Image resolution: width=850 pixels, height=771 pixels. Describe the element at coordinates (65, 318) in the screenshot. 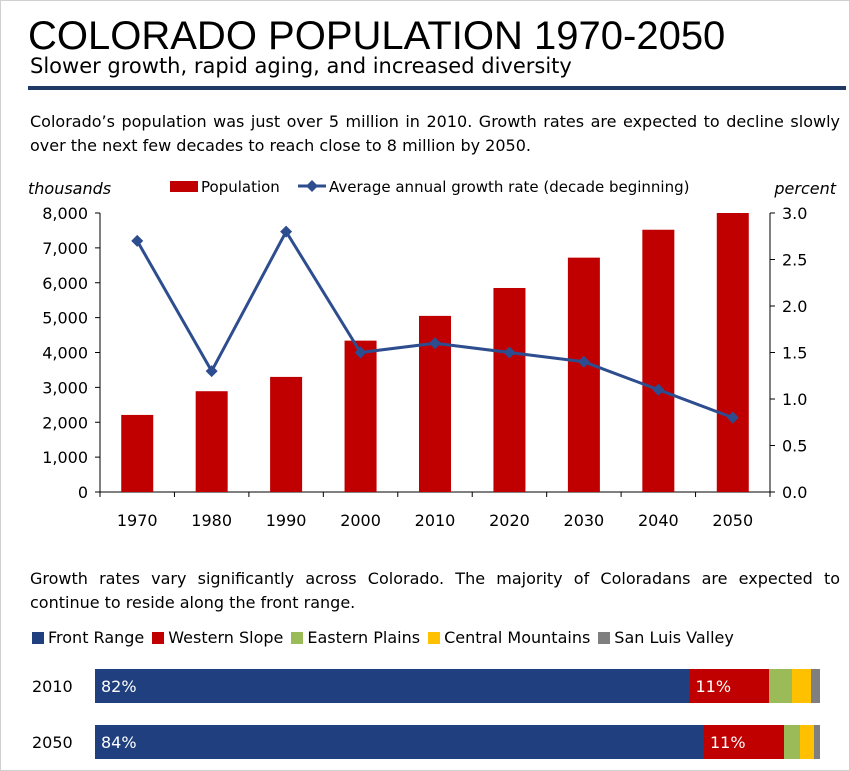

I see `left-tick-label: 5,000` at that location.